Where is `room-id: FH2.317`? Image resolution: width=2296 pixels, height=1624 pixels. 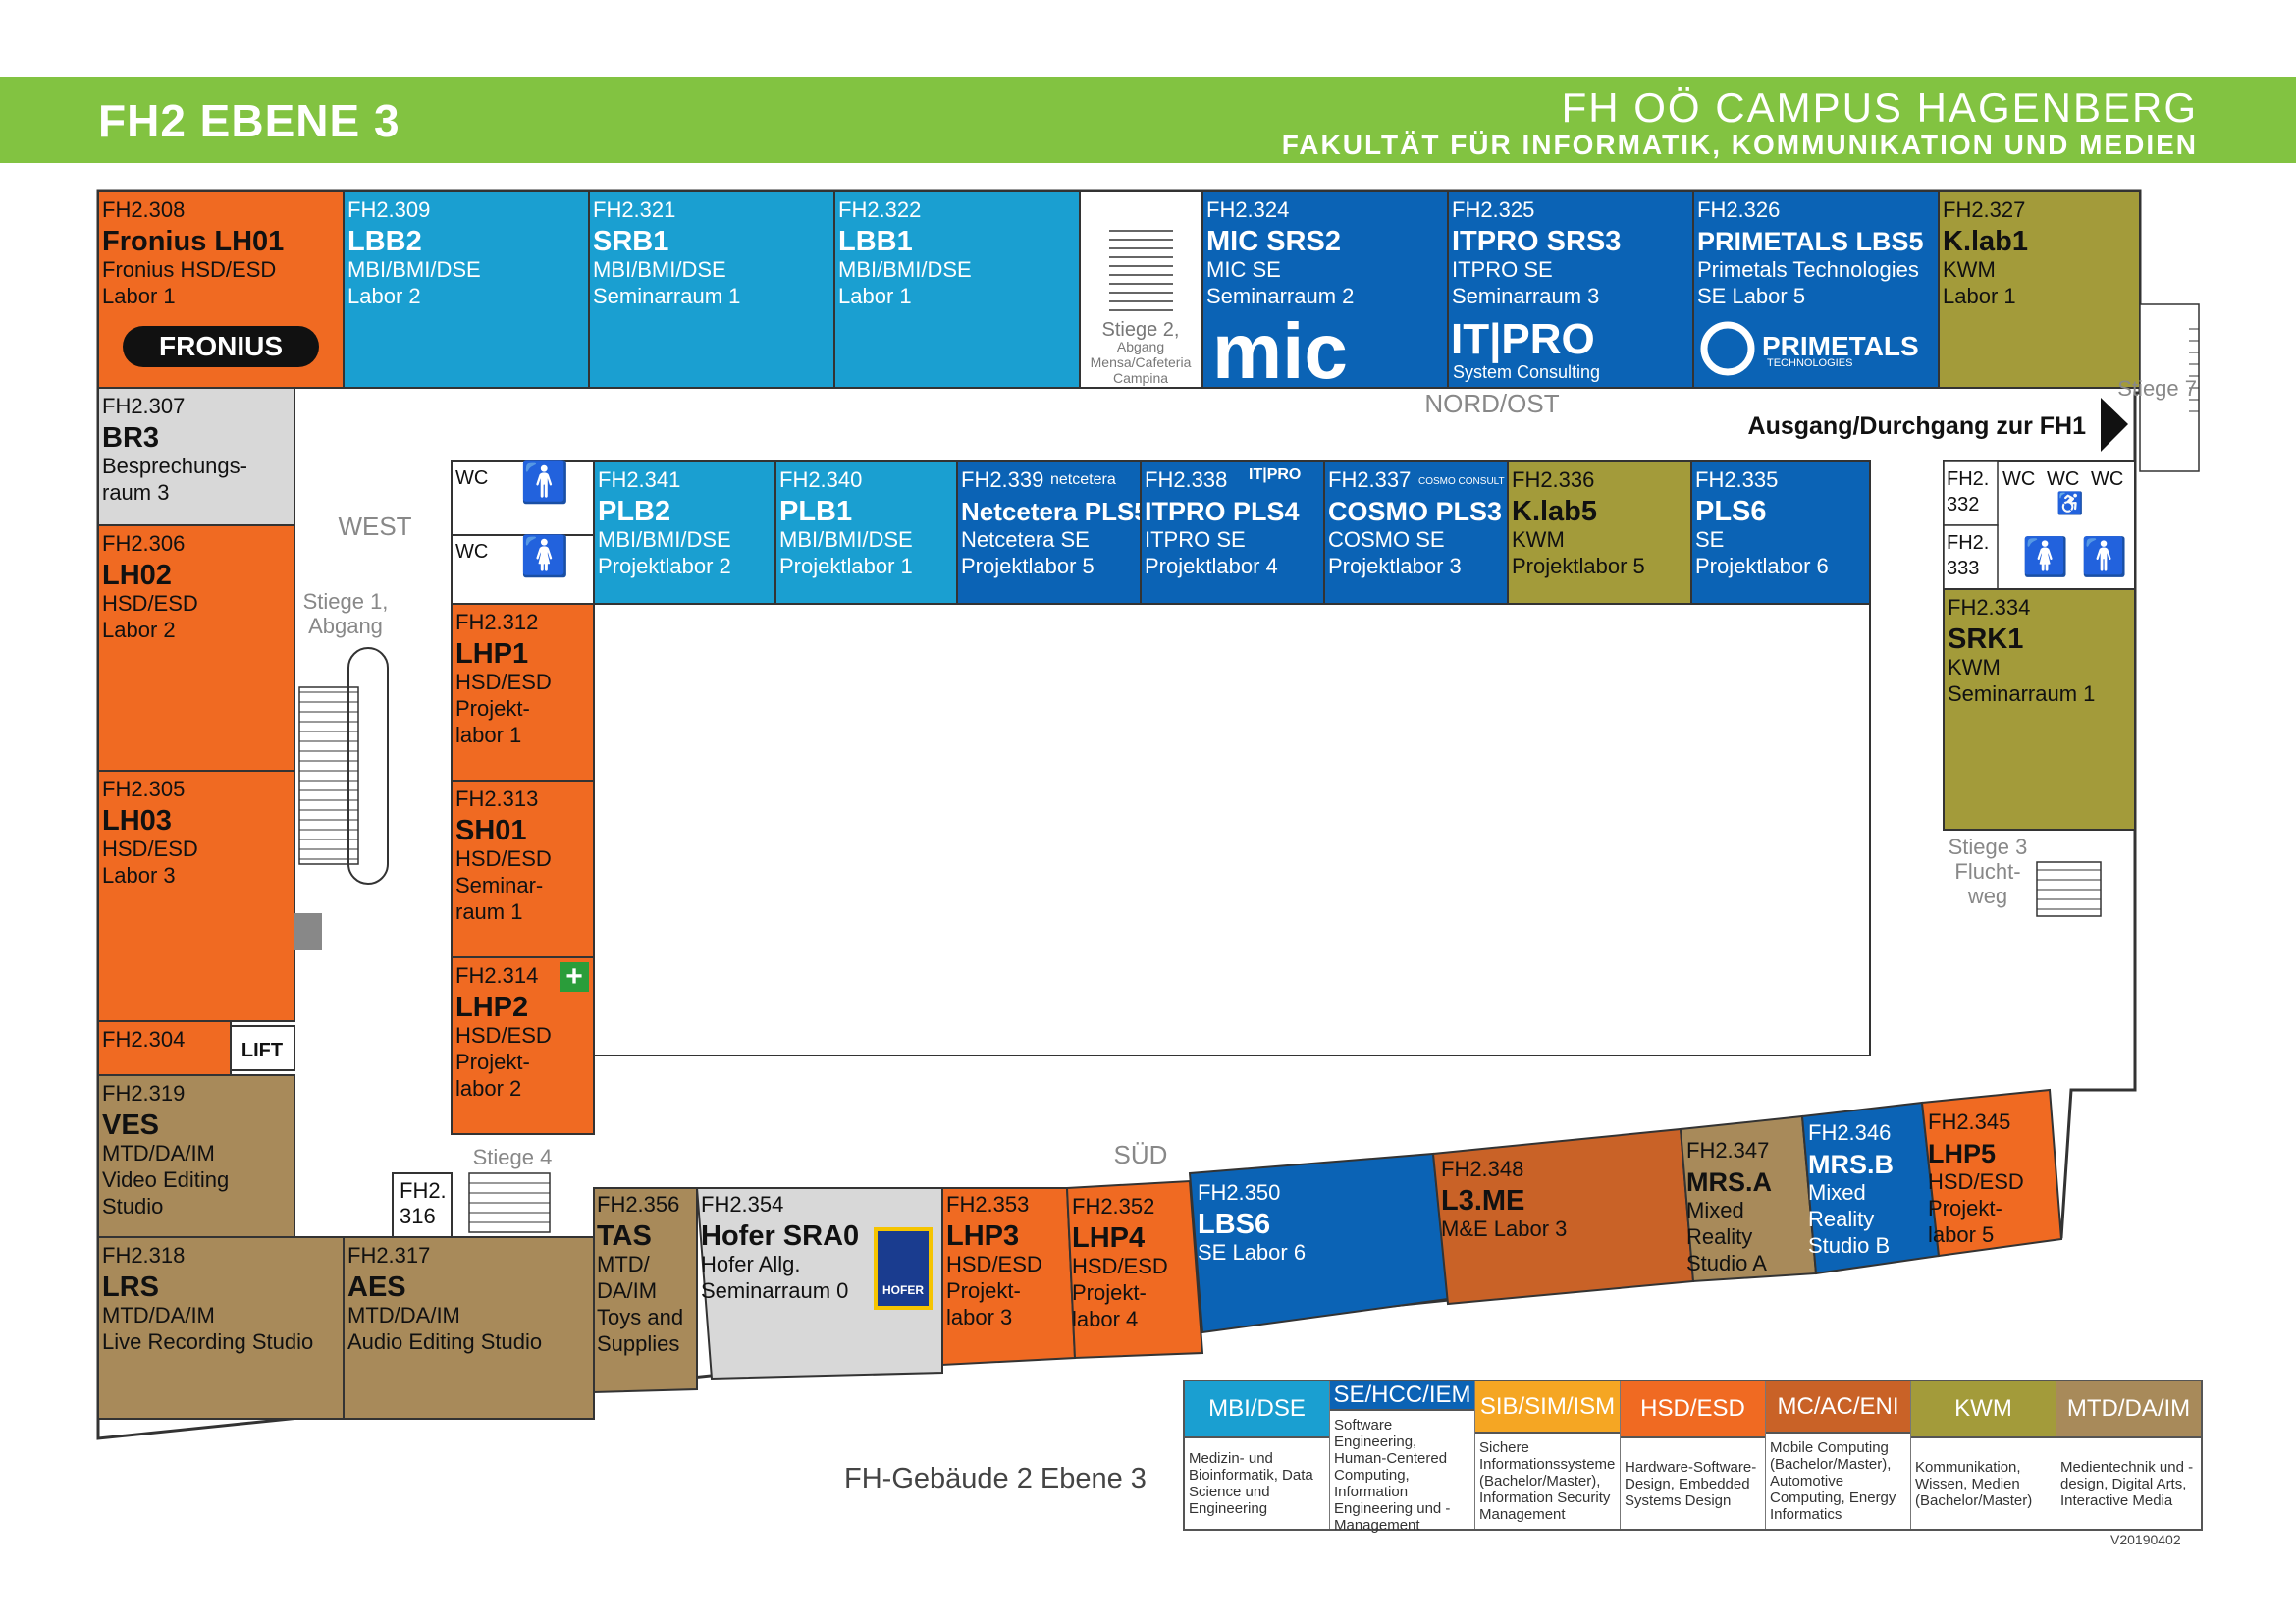
room-id: FH2.317 is located at coordinates (388, 1255).